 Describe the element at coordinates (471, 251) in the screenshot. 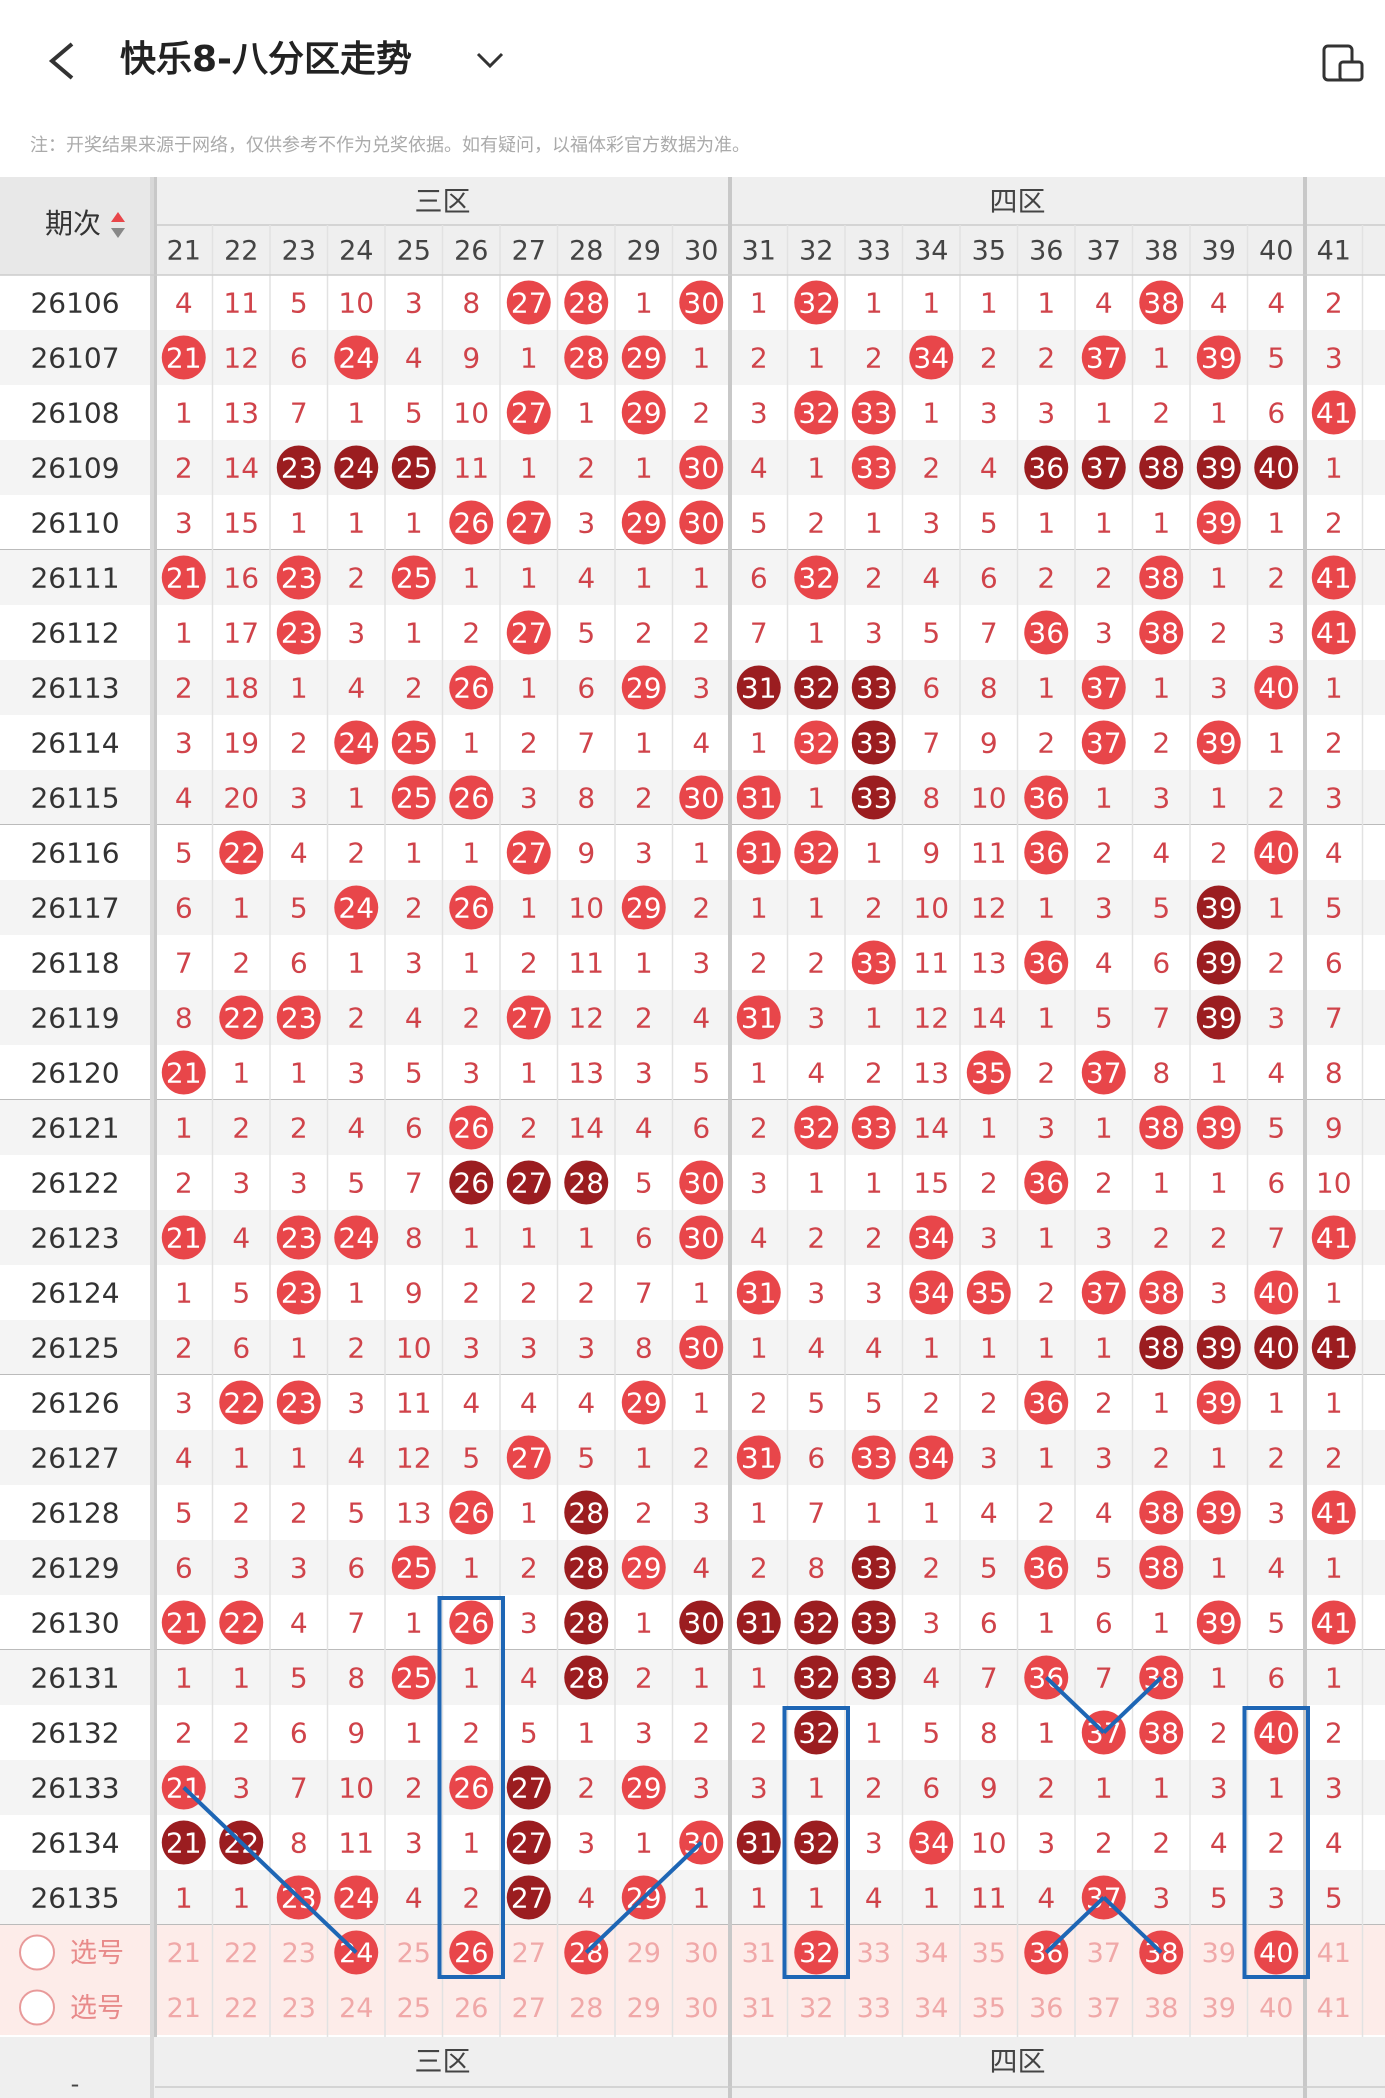

I see `column-number: 26` at that location.